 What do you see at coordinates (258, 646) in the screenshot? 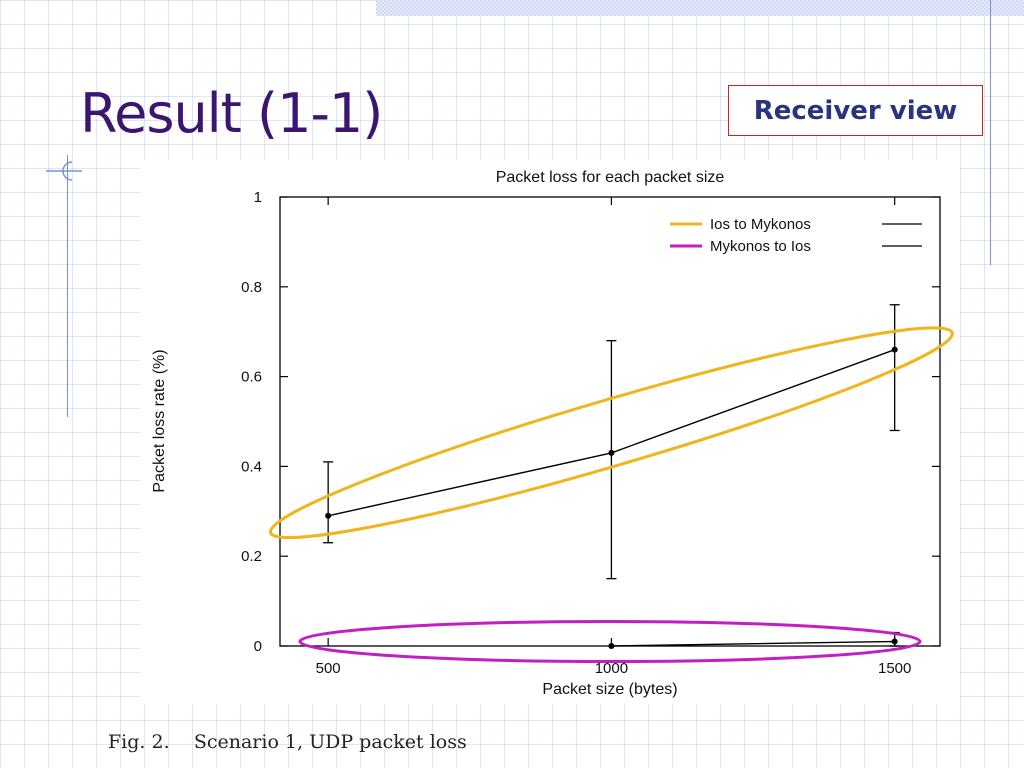
I see `y-tick-label: 0` at bounding box center [258, 646].